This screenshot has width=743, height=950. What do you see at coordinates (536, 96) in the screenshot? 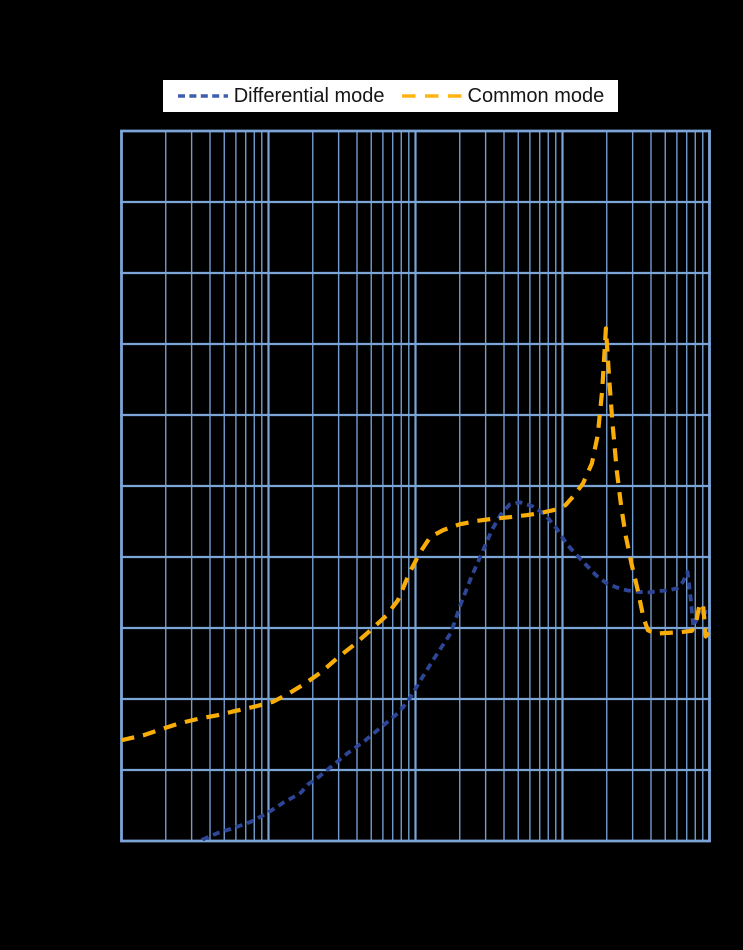
I see `legend-label-common-mode: Common mode` at bounding box center [536, 96].